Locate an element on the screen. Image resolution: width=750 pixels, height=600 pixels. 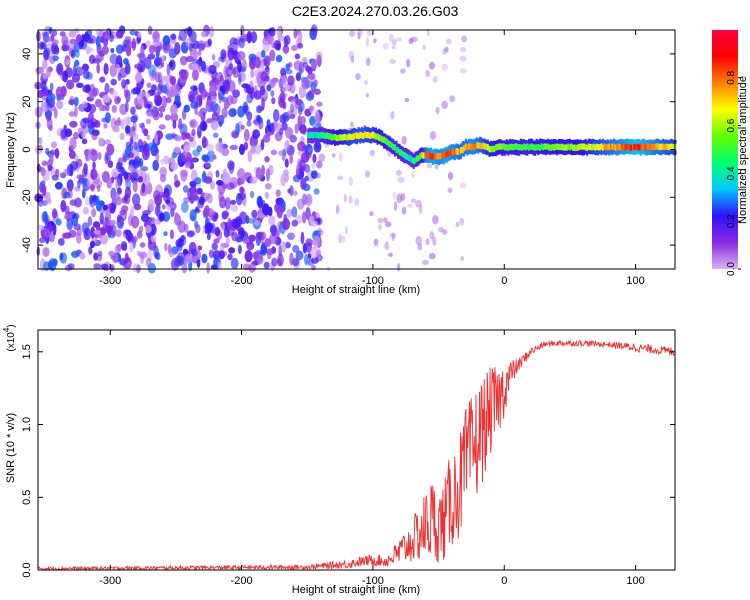
y-tick-label: 0.0 is located at coordinates (27, 569).